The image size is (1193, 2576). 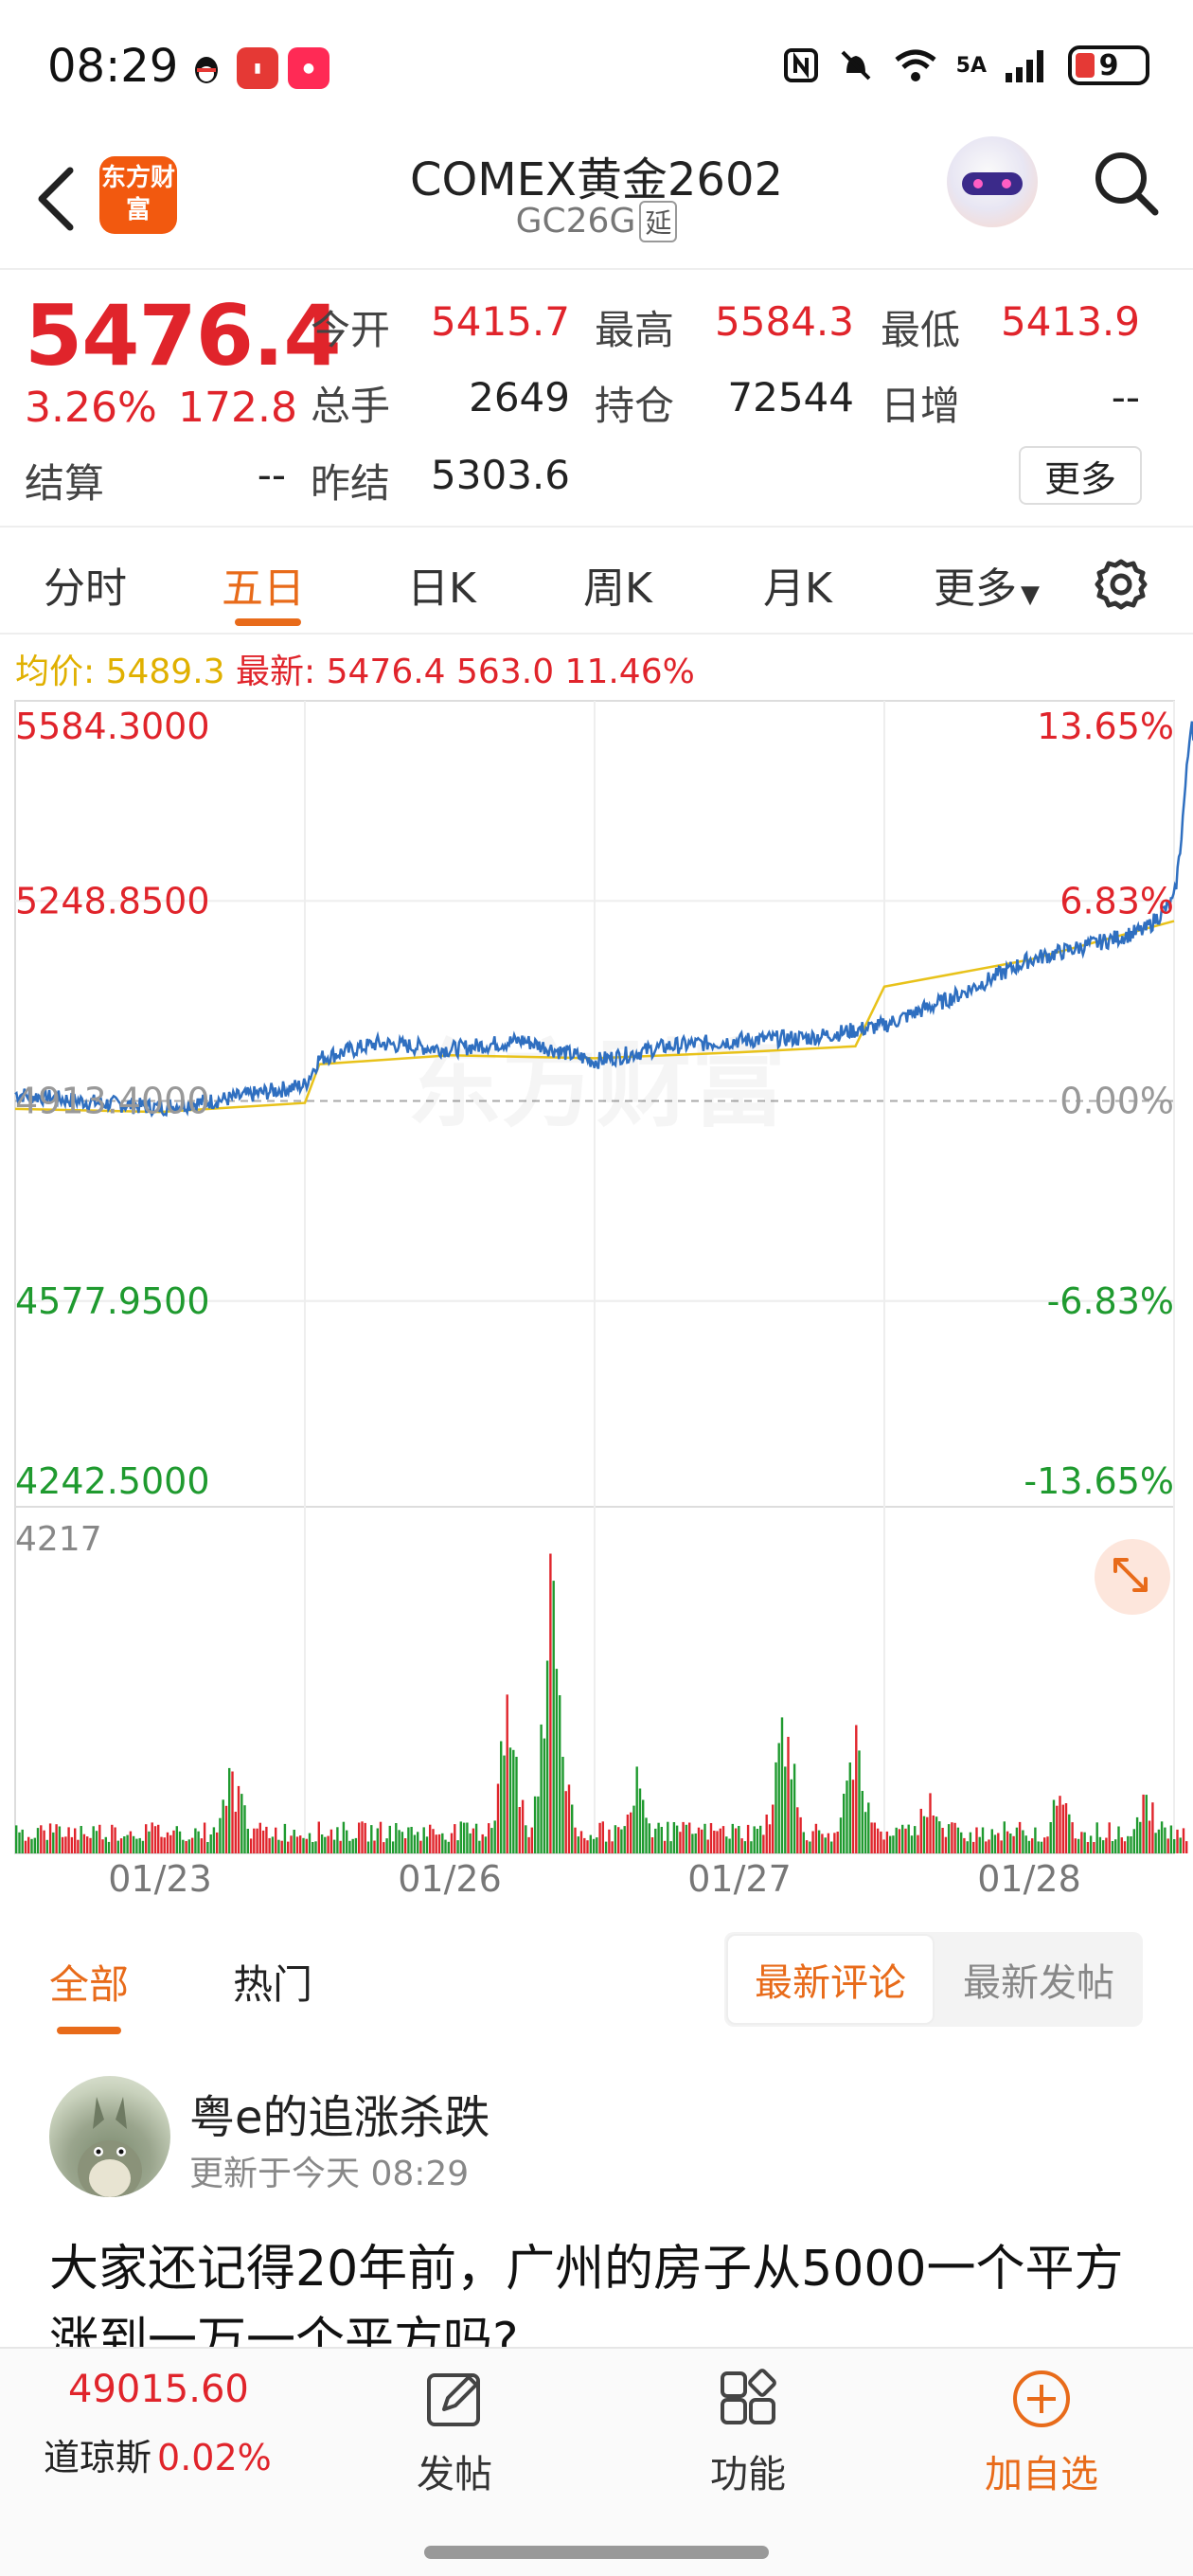 I want to click on tab-all: 全部, so click(x=89, y=1984).